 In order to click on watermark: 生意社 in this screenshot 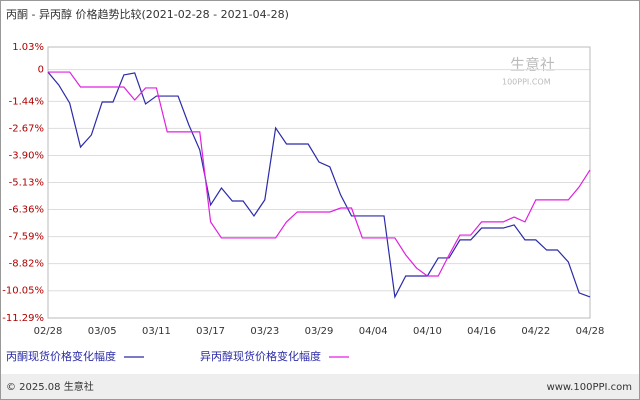, I will do `click(532, 65)`.